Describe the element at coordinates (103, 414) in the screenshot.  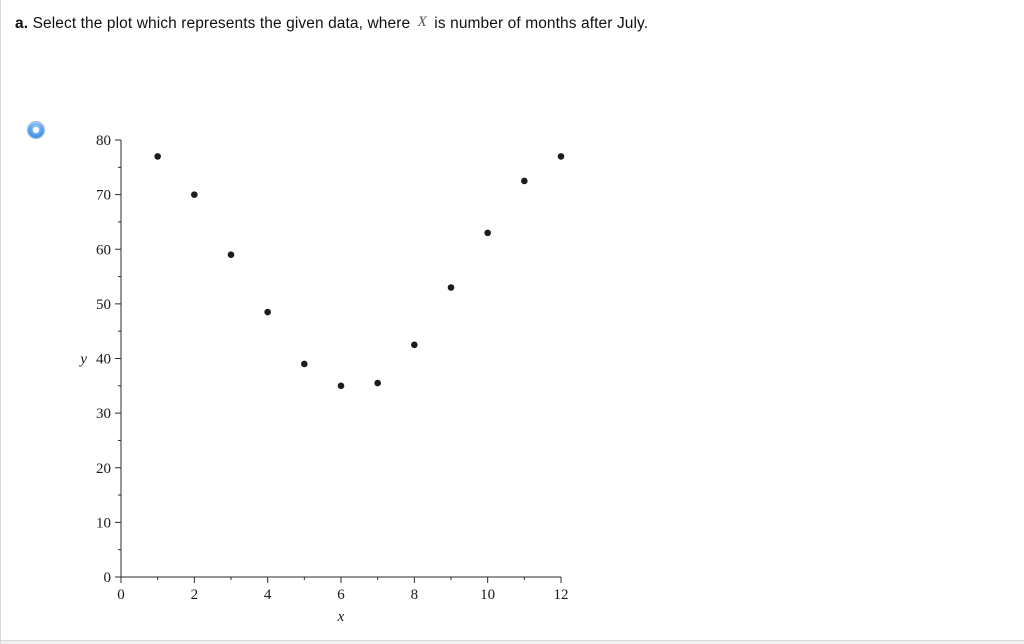
I see `svg-text: 30` at that location.